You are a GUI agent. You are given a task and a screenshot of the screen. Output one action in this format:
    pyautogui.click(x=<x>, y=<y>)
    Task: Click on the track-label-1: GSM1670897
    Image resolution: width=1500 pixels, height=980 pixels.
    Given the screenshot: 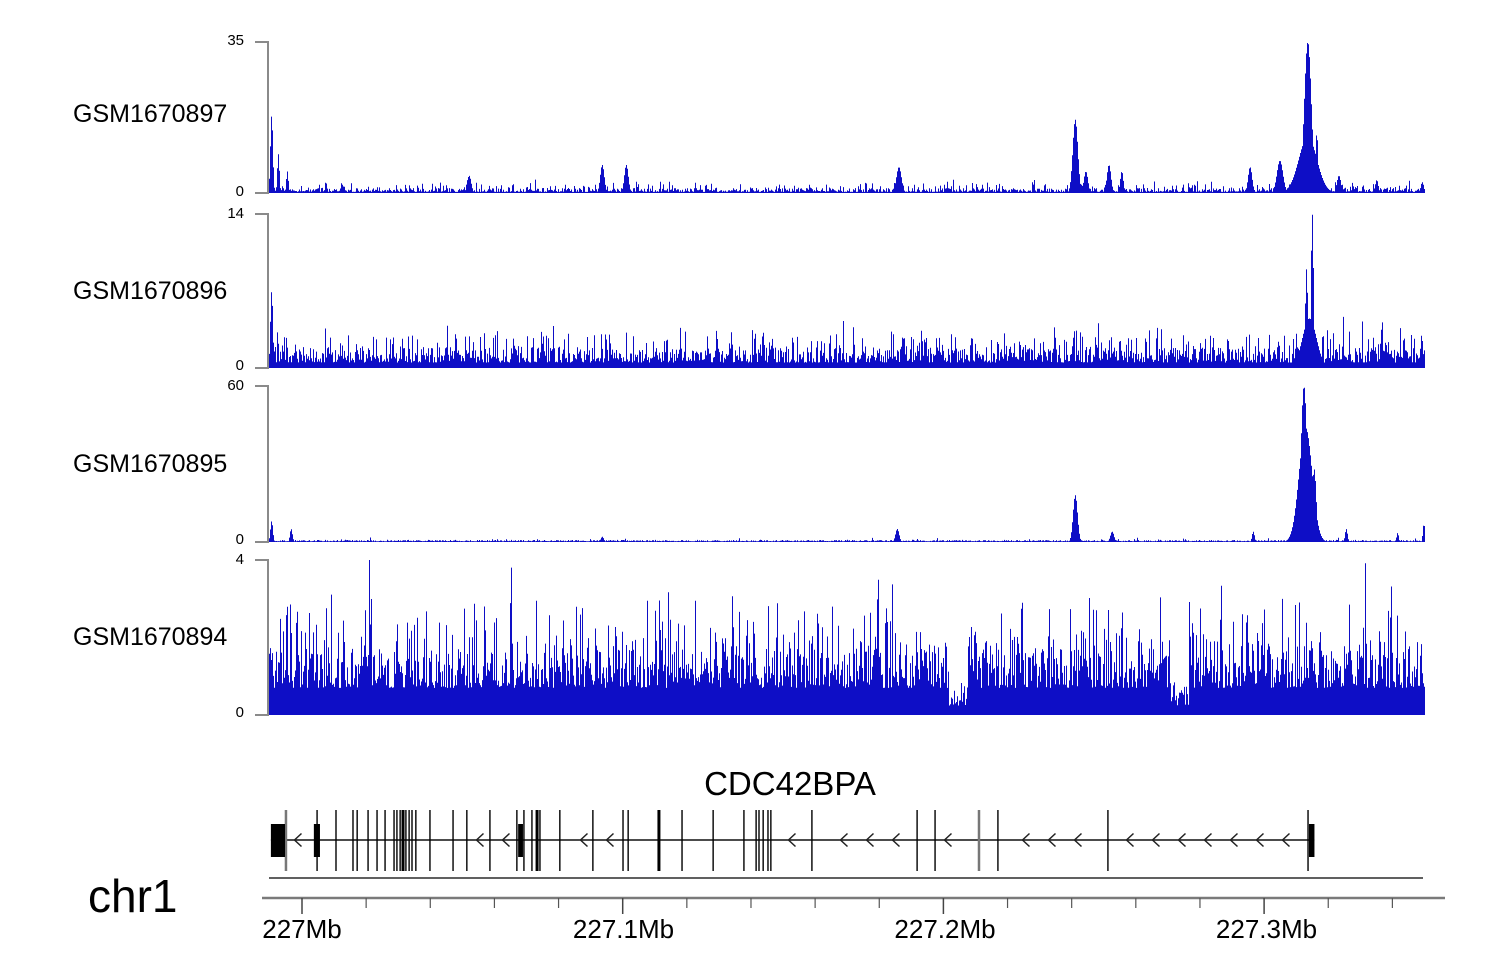 What is the action you would take?
    pyautogui.click(x=150, y=114)
    